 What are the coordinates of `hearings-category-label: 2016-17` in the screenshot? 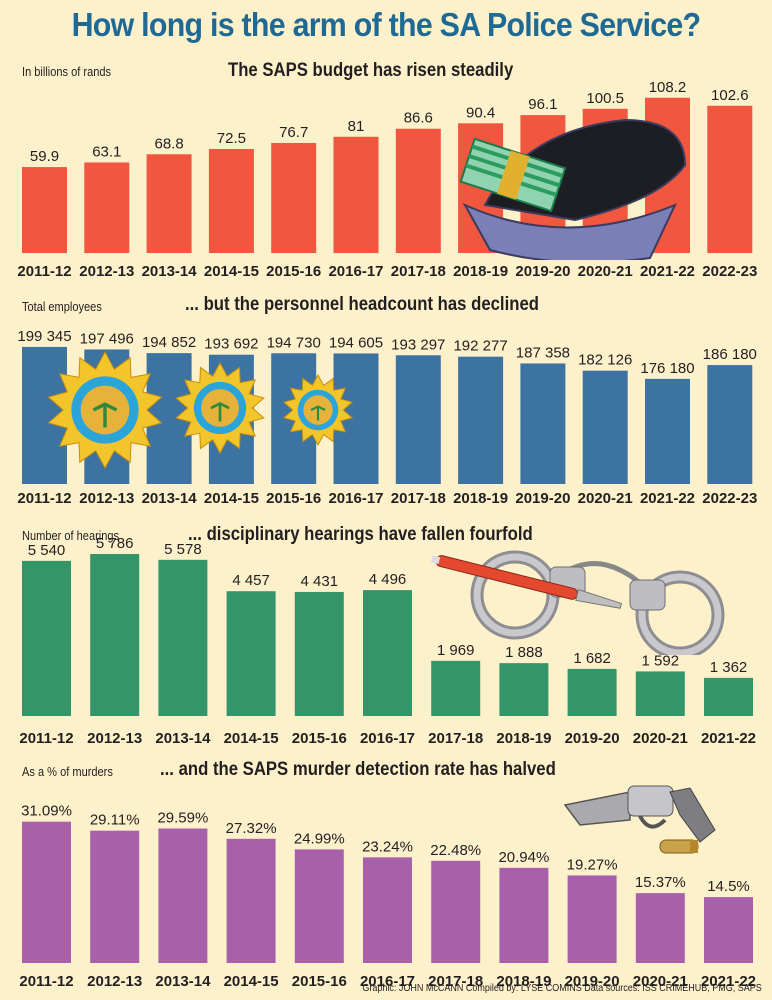 It's located at (387, 738).